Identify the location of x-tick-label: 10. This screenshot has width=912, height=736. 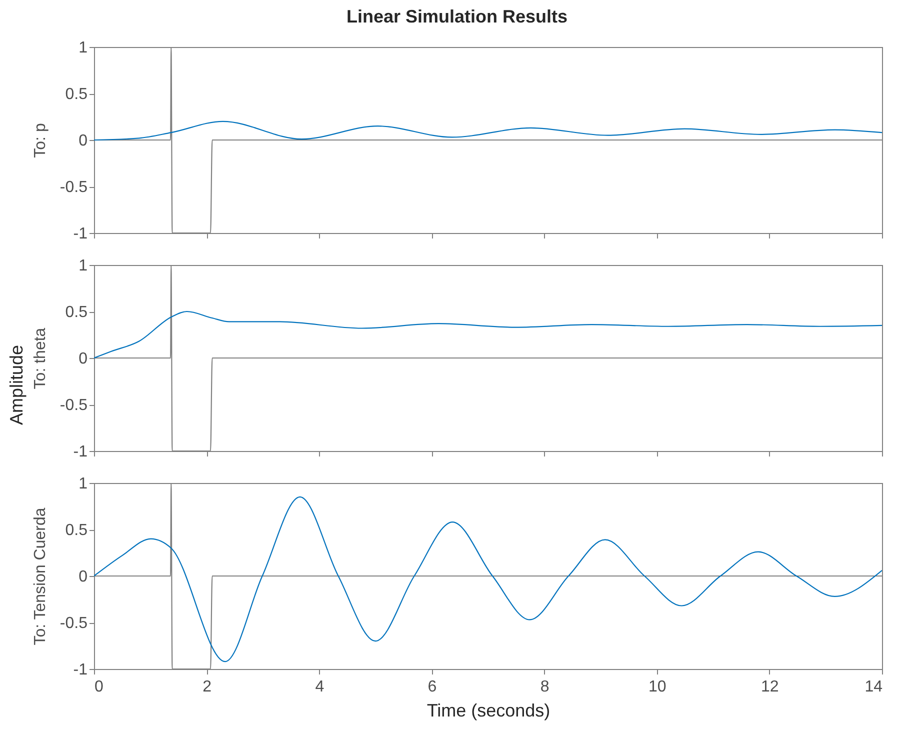
(657, 687).